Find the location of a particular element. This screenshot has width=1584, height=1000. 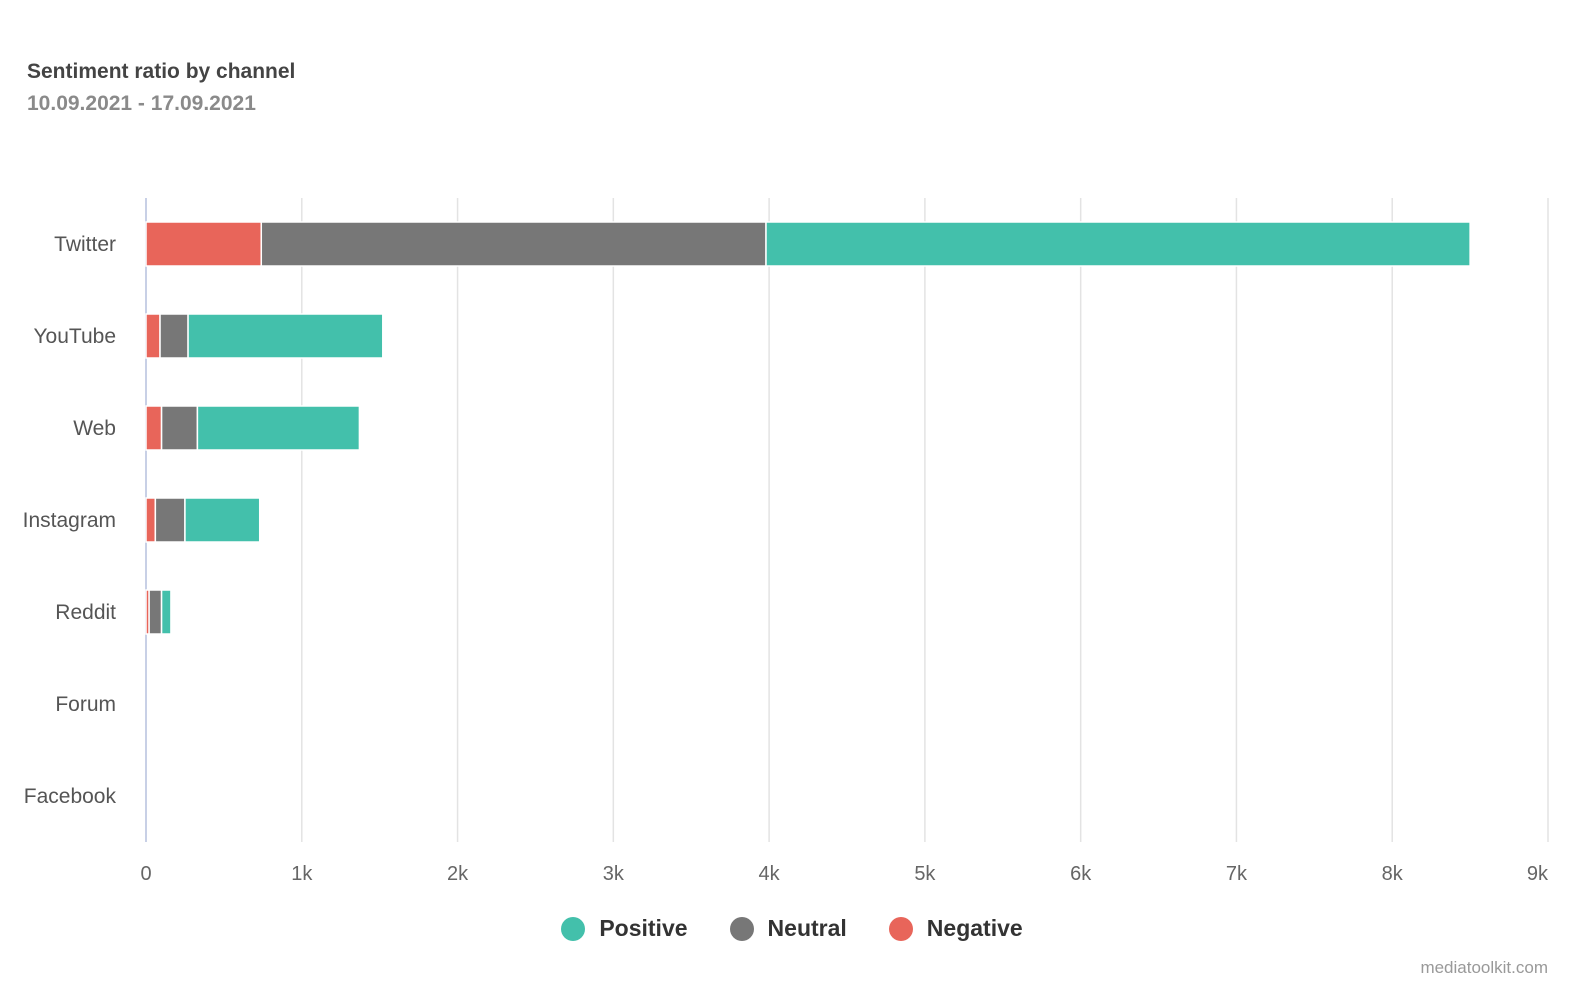

legend-item-neutral: Neutral is located at coordinates (788, 928).